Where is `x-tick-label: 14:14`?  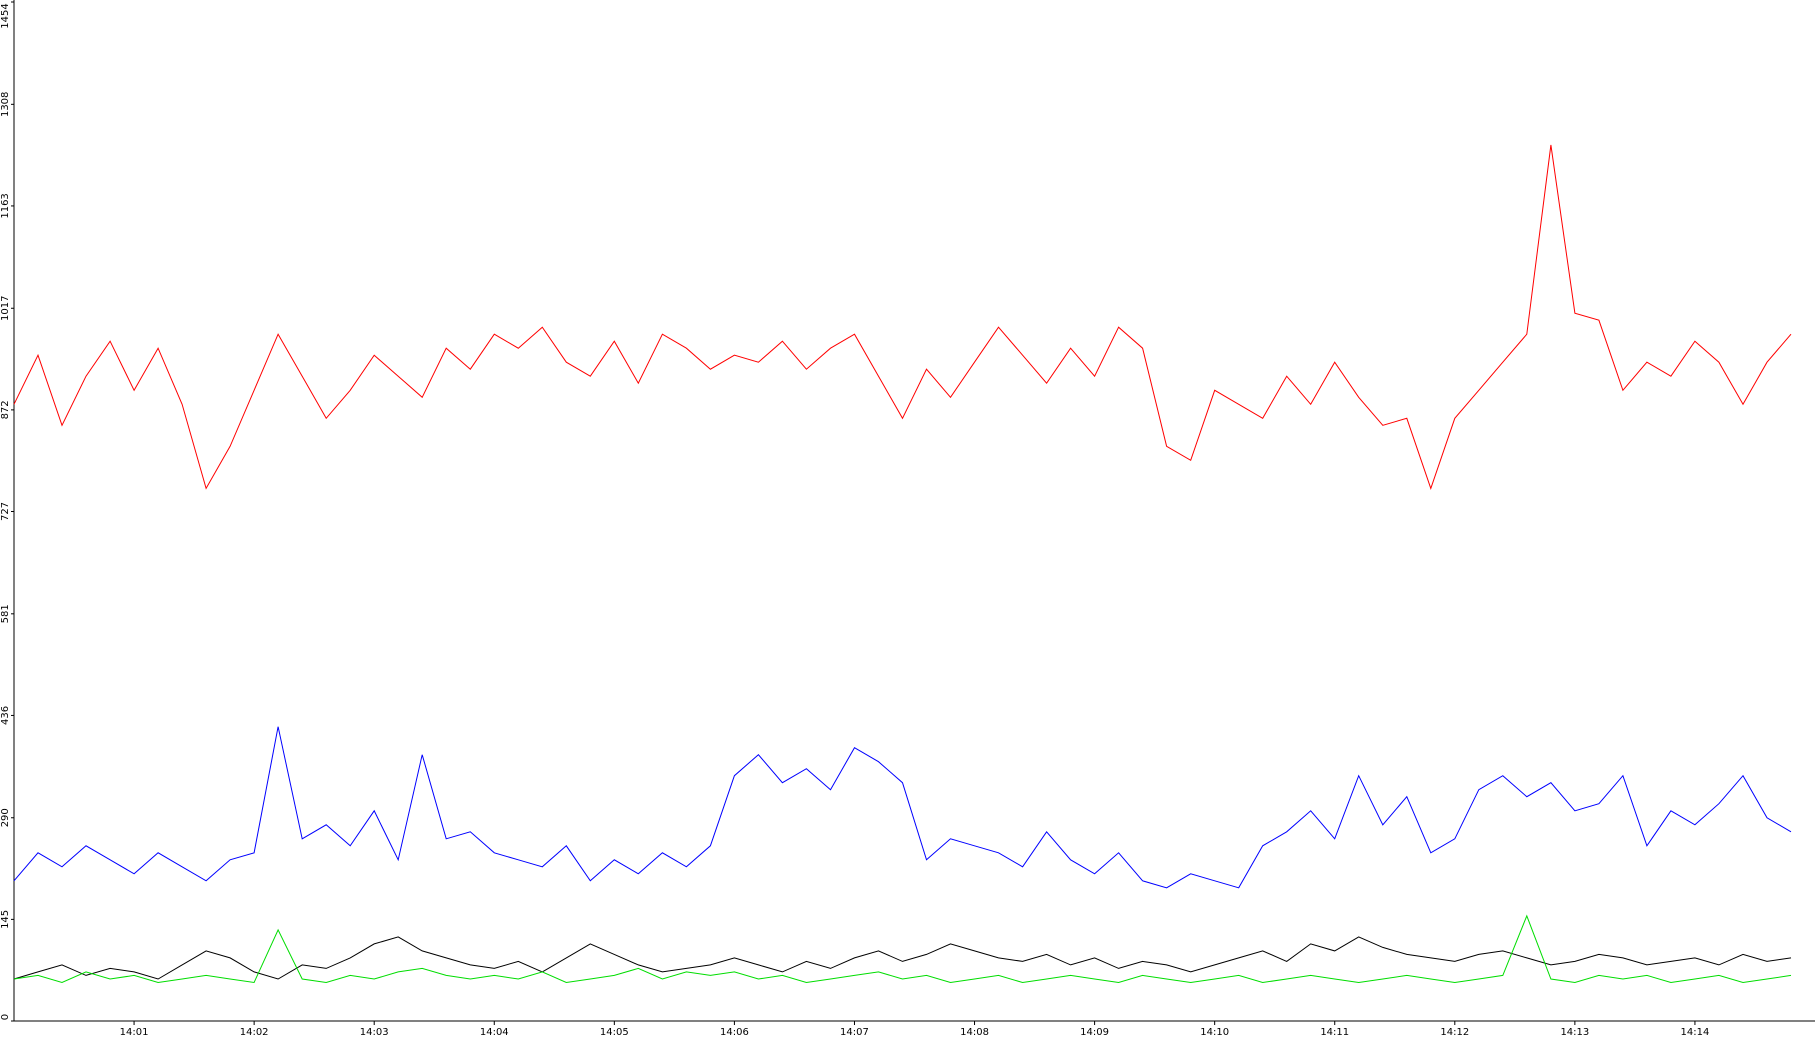
x-tick-label: 14:14 is located at coordinates (1695, 1032).